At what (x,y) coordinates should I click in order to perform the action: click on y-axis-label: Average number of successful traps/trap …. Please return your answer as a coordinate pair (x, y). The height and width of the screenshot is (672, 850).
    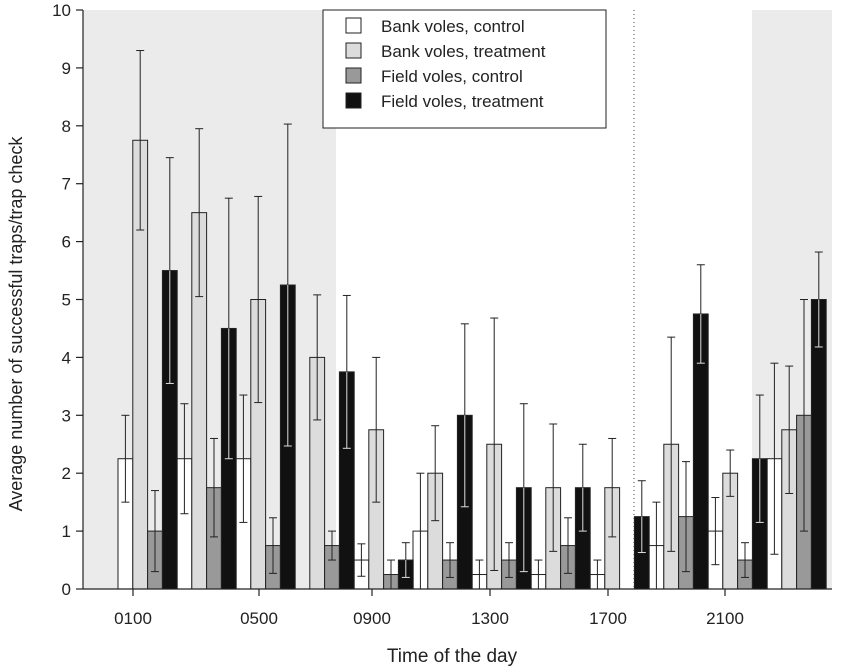
    Looking at the image, I should click on (16, 324).